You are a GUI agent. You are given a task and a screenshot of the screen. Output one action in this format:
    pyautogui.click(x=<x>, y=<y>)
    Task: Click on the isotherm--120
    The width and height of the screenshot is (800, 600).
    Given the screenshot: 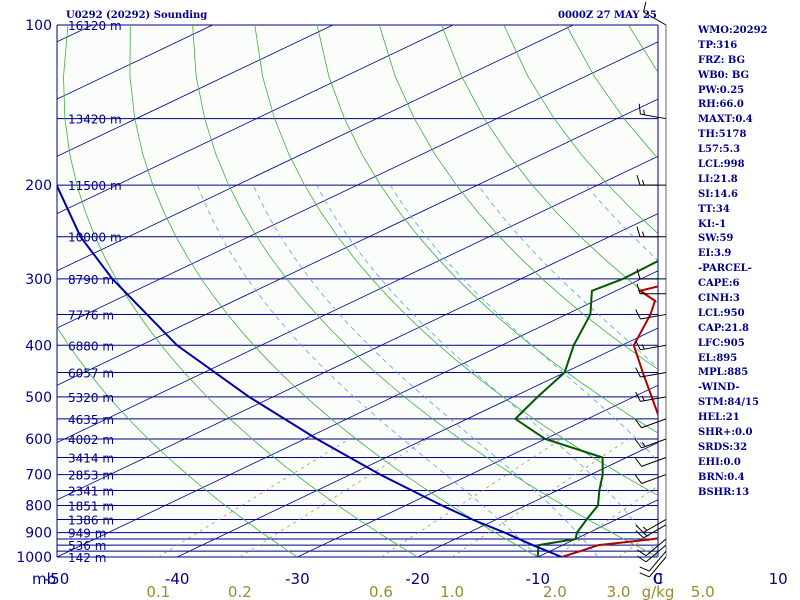 What is the action you would take?
    pyautogui.click(x=195, y=91)
    